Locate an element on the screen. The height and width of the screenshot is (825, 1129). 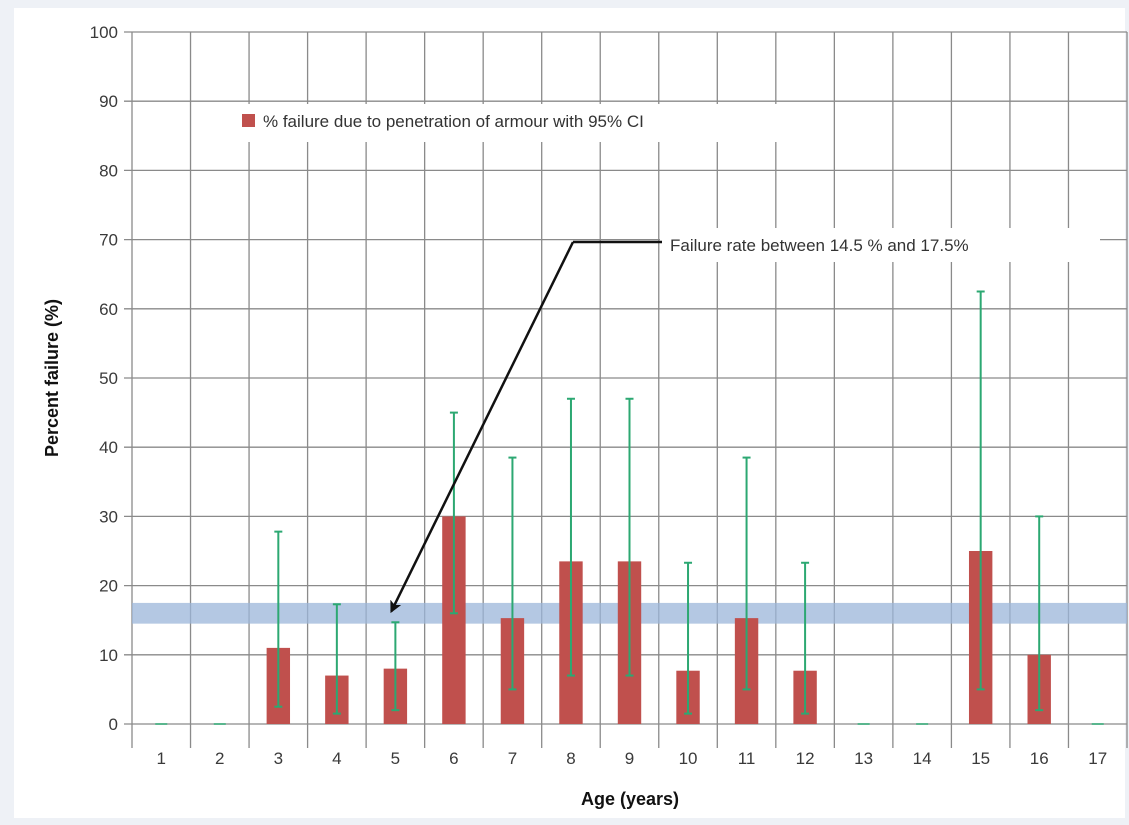
x-tick-label: 10 is located at coordinates (688, 758).